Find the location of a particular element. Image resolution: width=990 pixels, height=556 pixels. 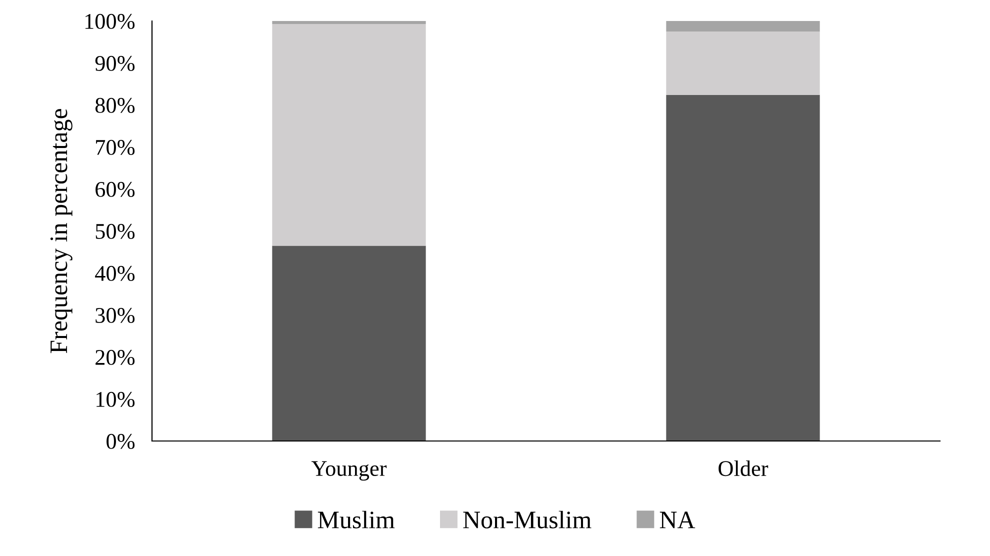

y-tick-label: 90% is located at coordinates (115, 63).